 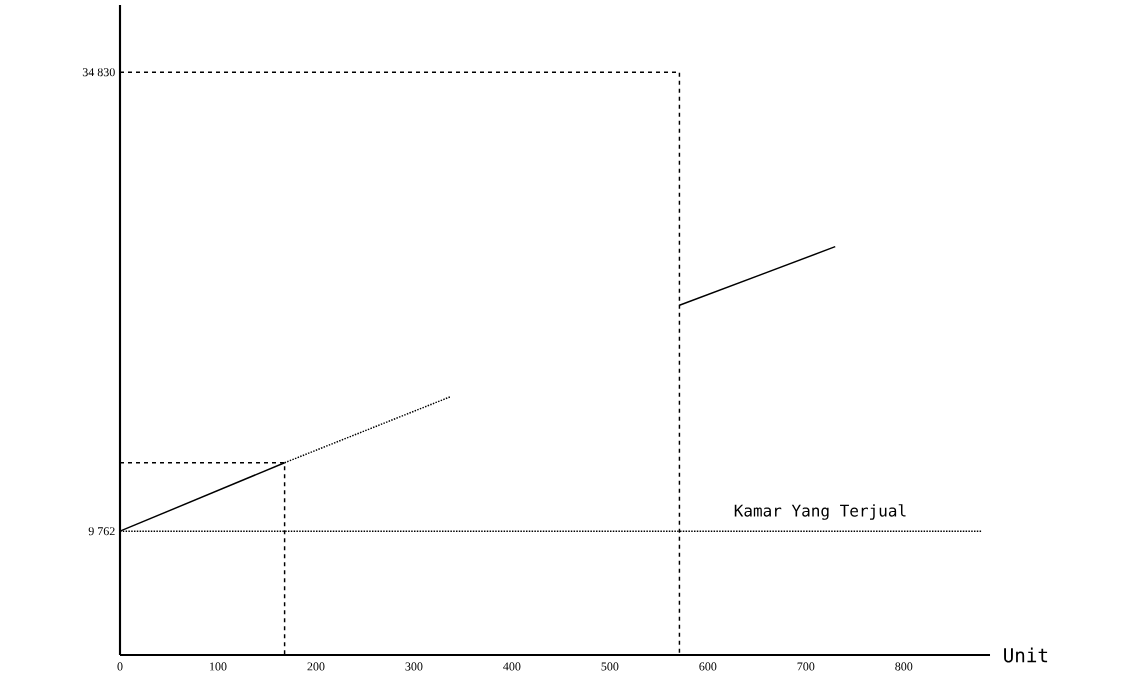 What do you see at coordinates (708, 666) in the screenshot?
I see `x-tick-label: 600` at bounding box center [708, 666].